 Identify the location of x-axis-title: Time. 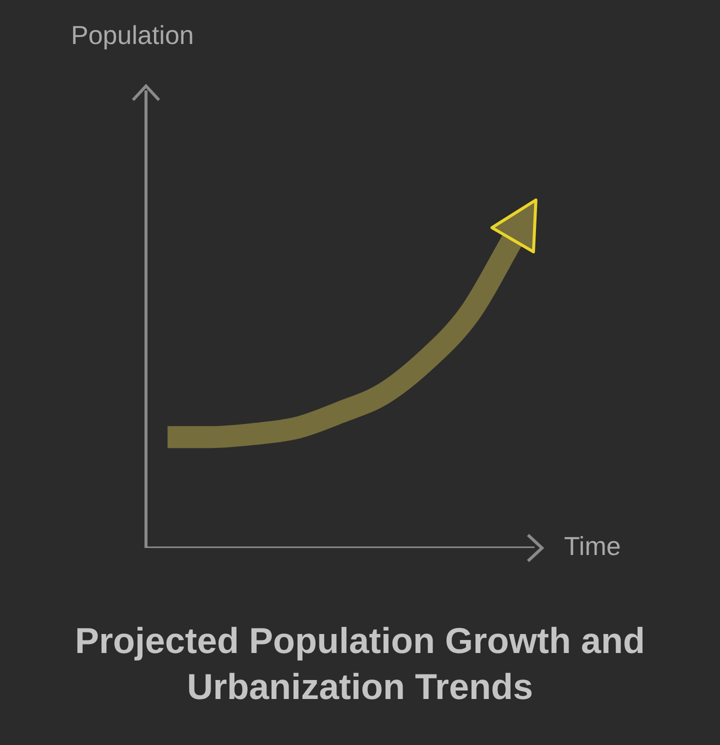
(592, 546).